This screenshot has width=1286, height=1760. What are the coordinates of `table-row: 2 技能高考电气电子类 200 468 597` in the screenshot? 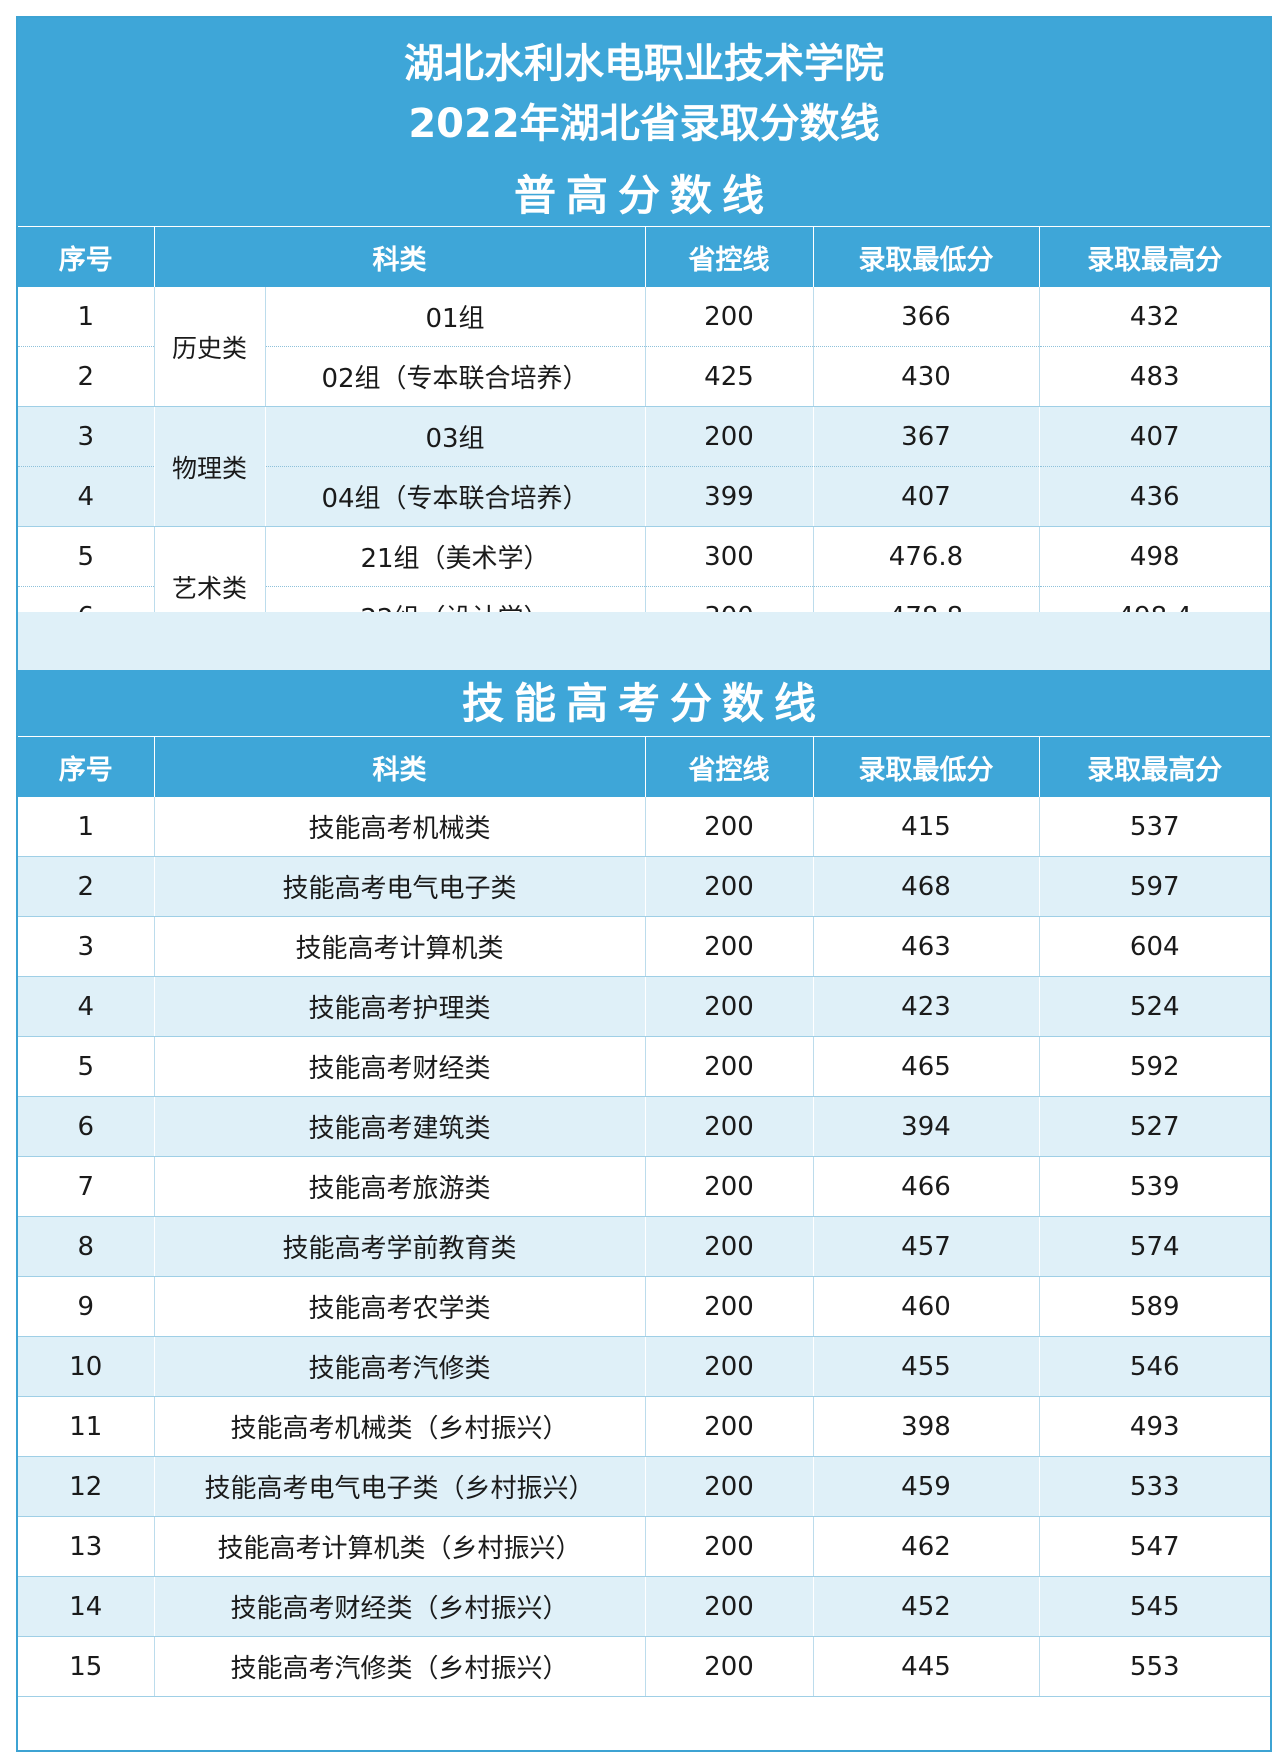 It's located at (644, 886).